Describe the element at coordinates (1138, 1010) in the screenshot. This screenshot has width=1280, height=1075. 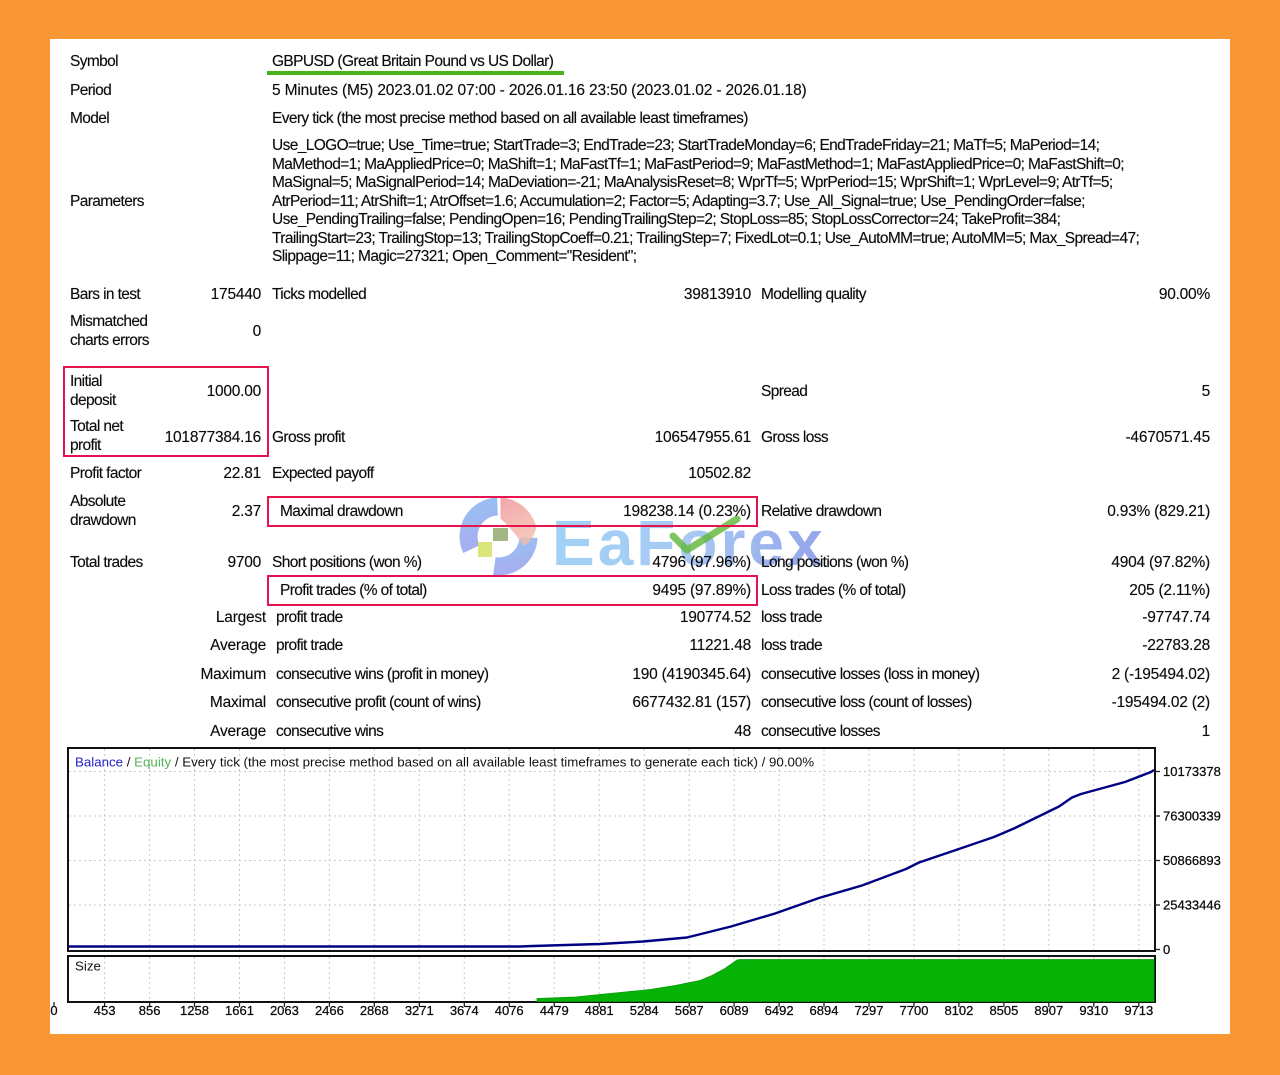
I see `svg-text: 9713` at that location.